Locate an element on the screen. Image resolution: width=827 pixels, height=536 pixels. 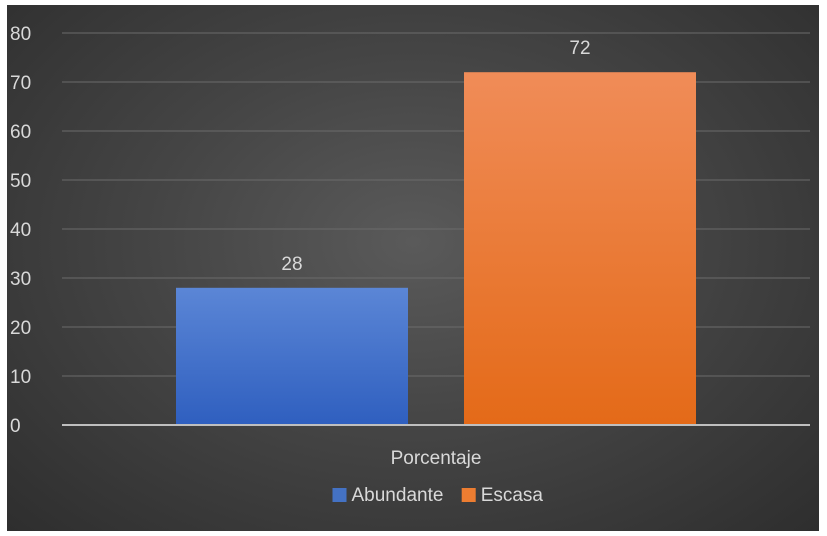
legend: Abundante Escasa is located at coordinates (438, 495).